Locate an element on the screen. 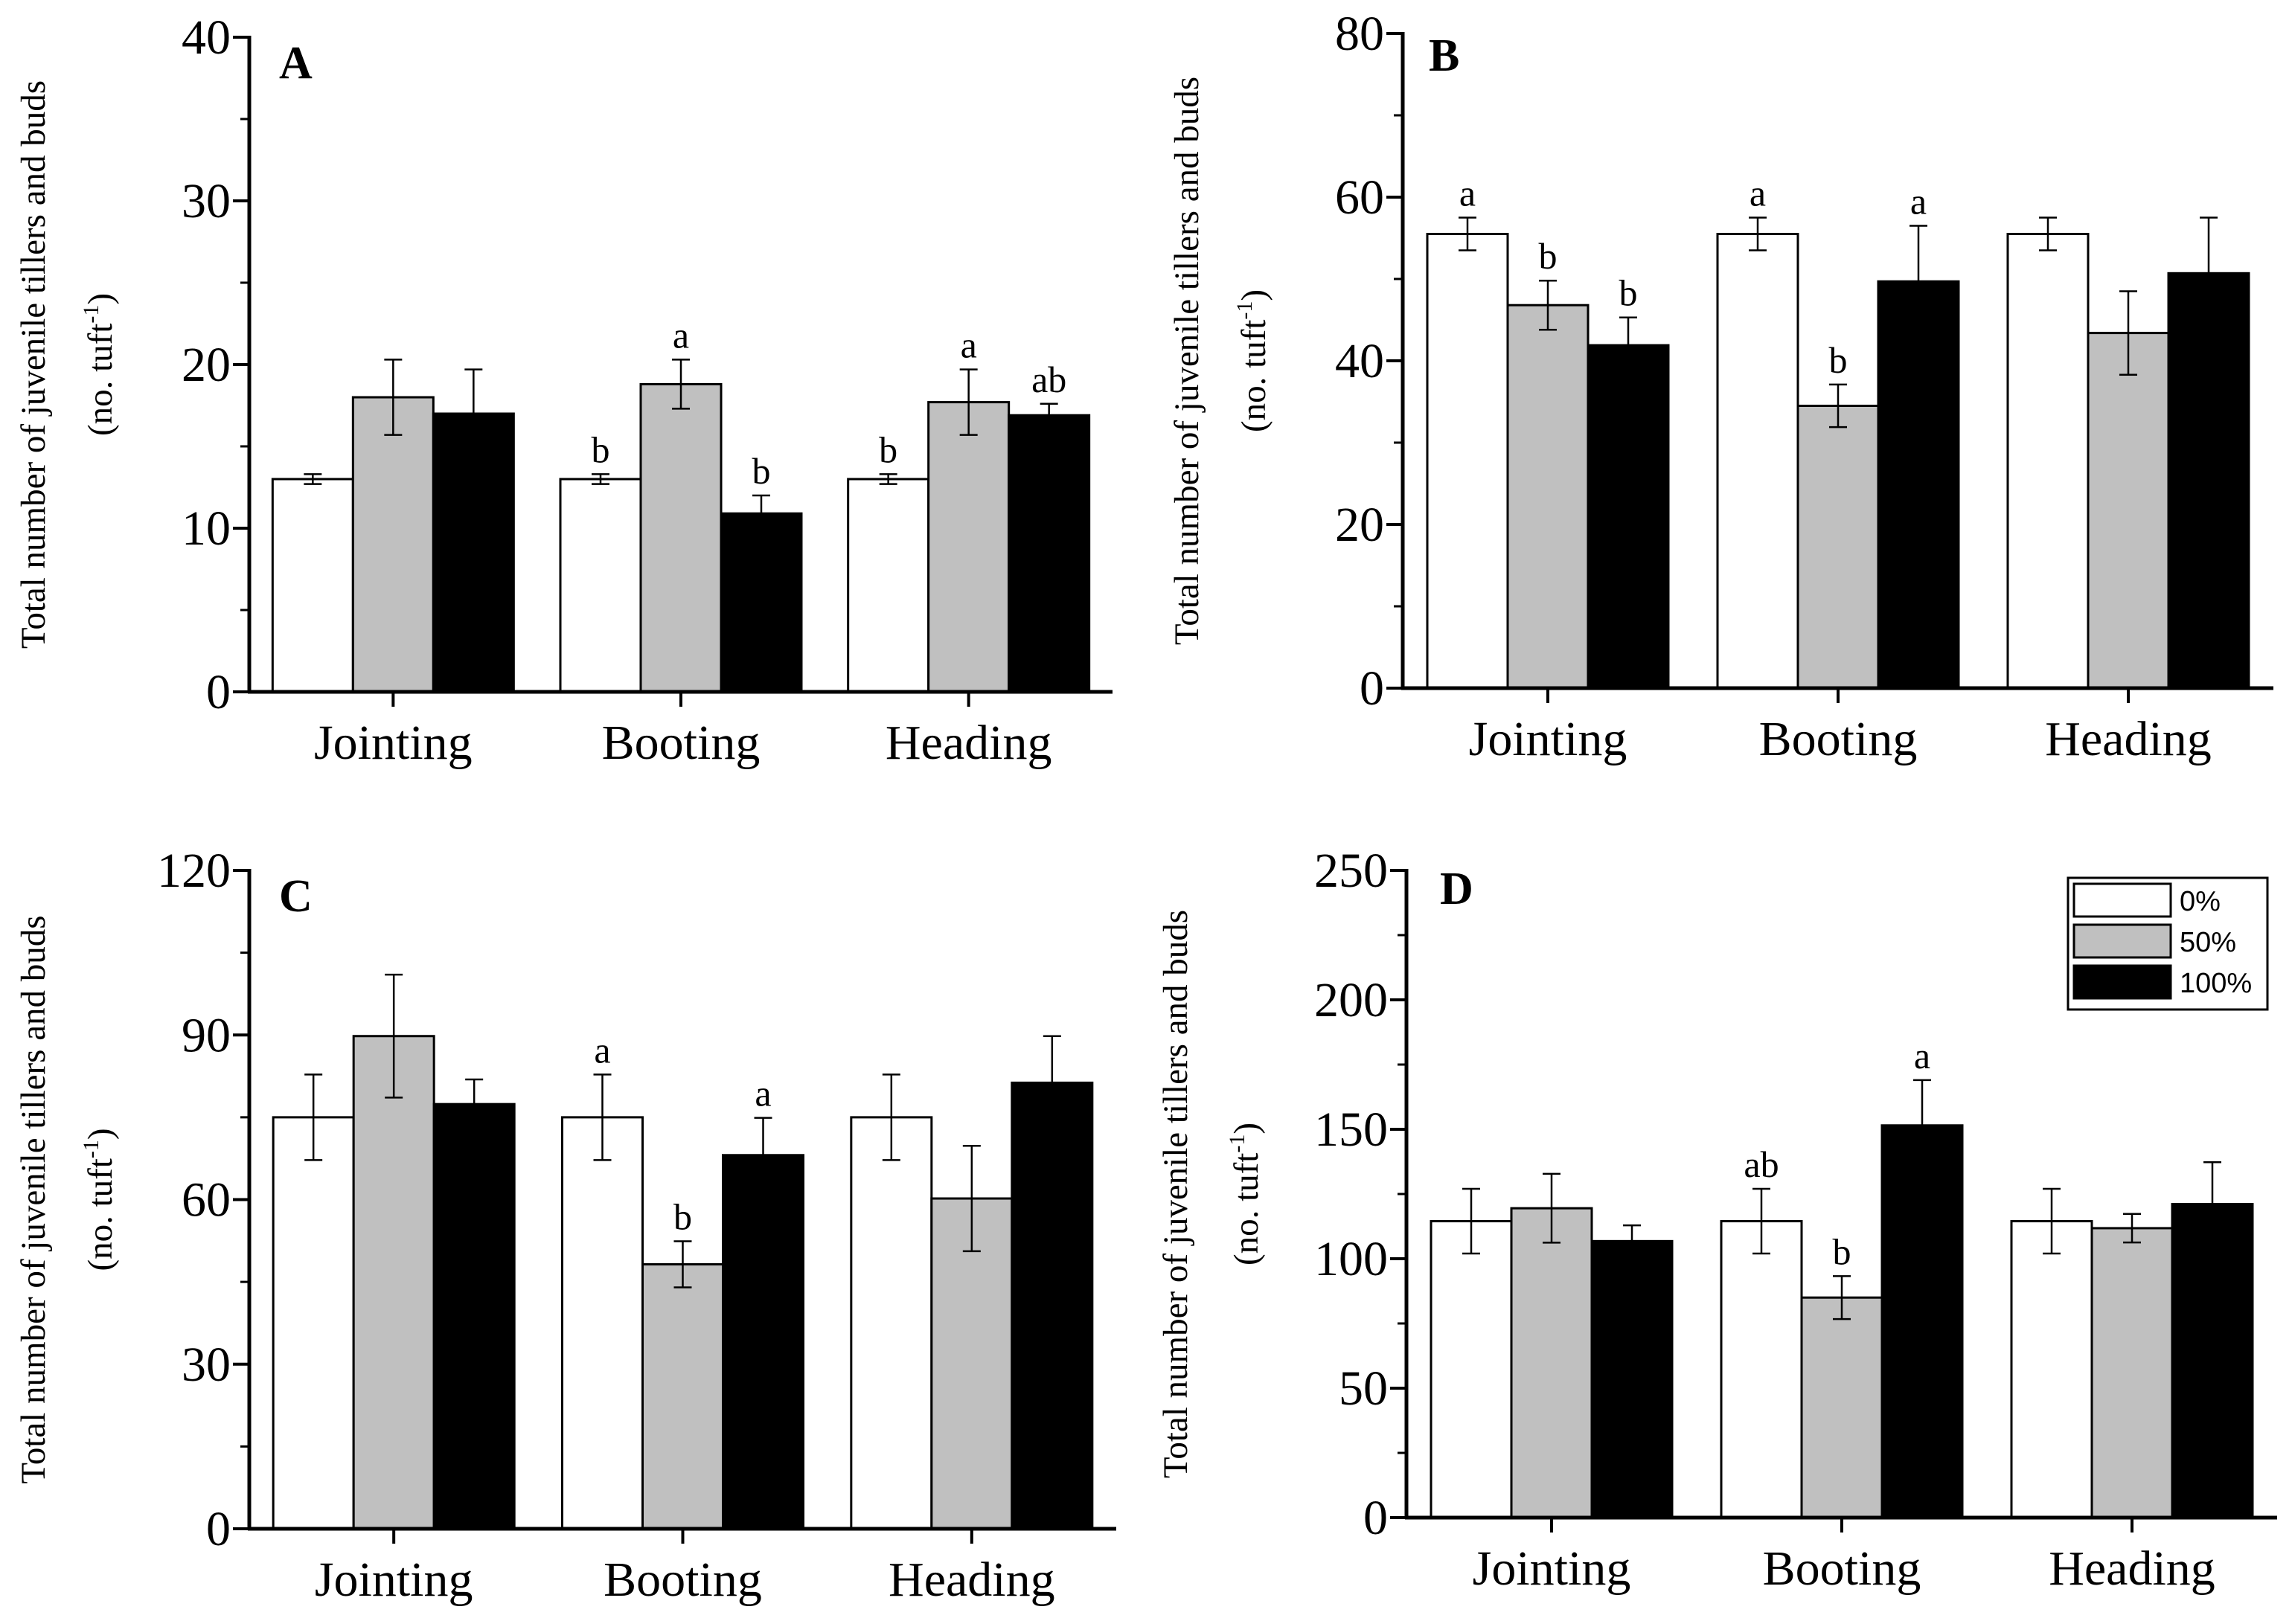 Image resolution: width=2292 pixels, height=1624 pixels. y-tick-label: 80 is located at coordinates (1359, 34).